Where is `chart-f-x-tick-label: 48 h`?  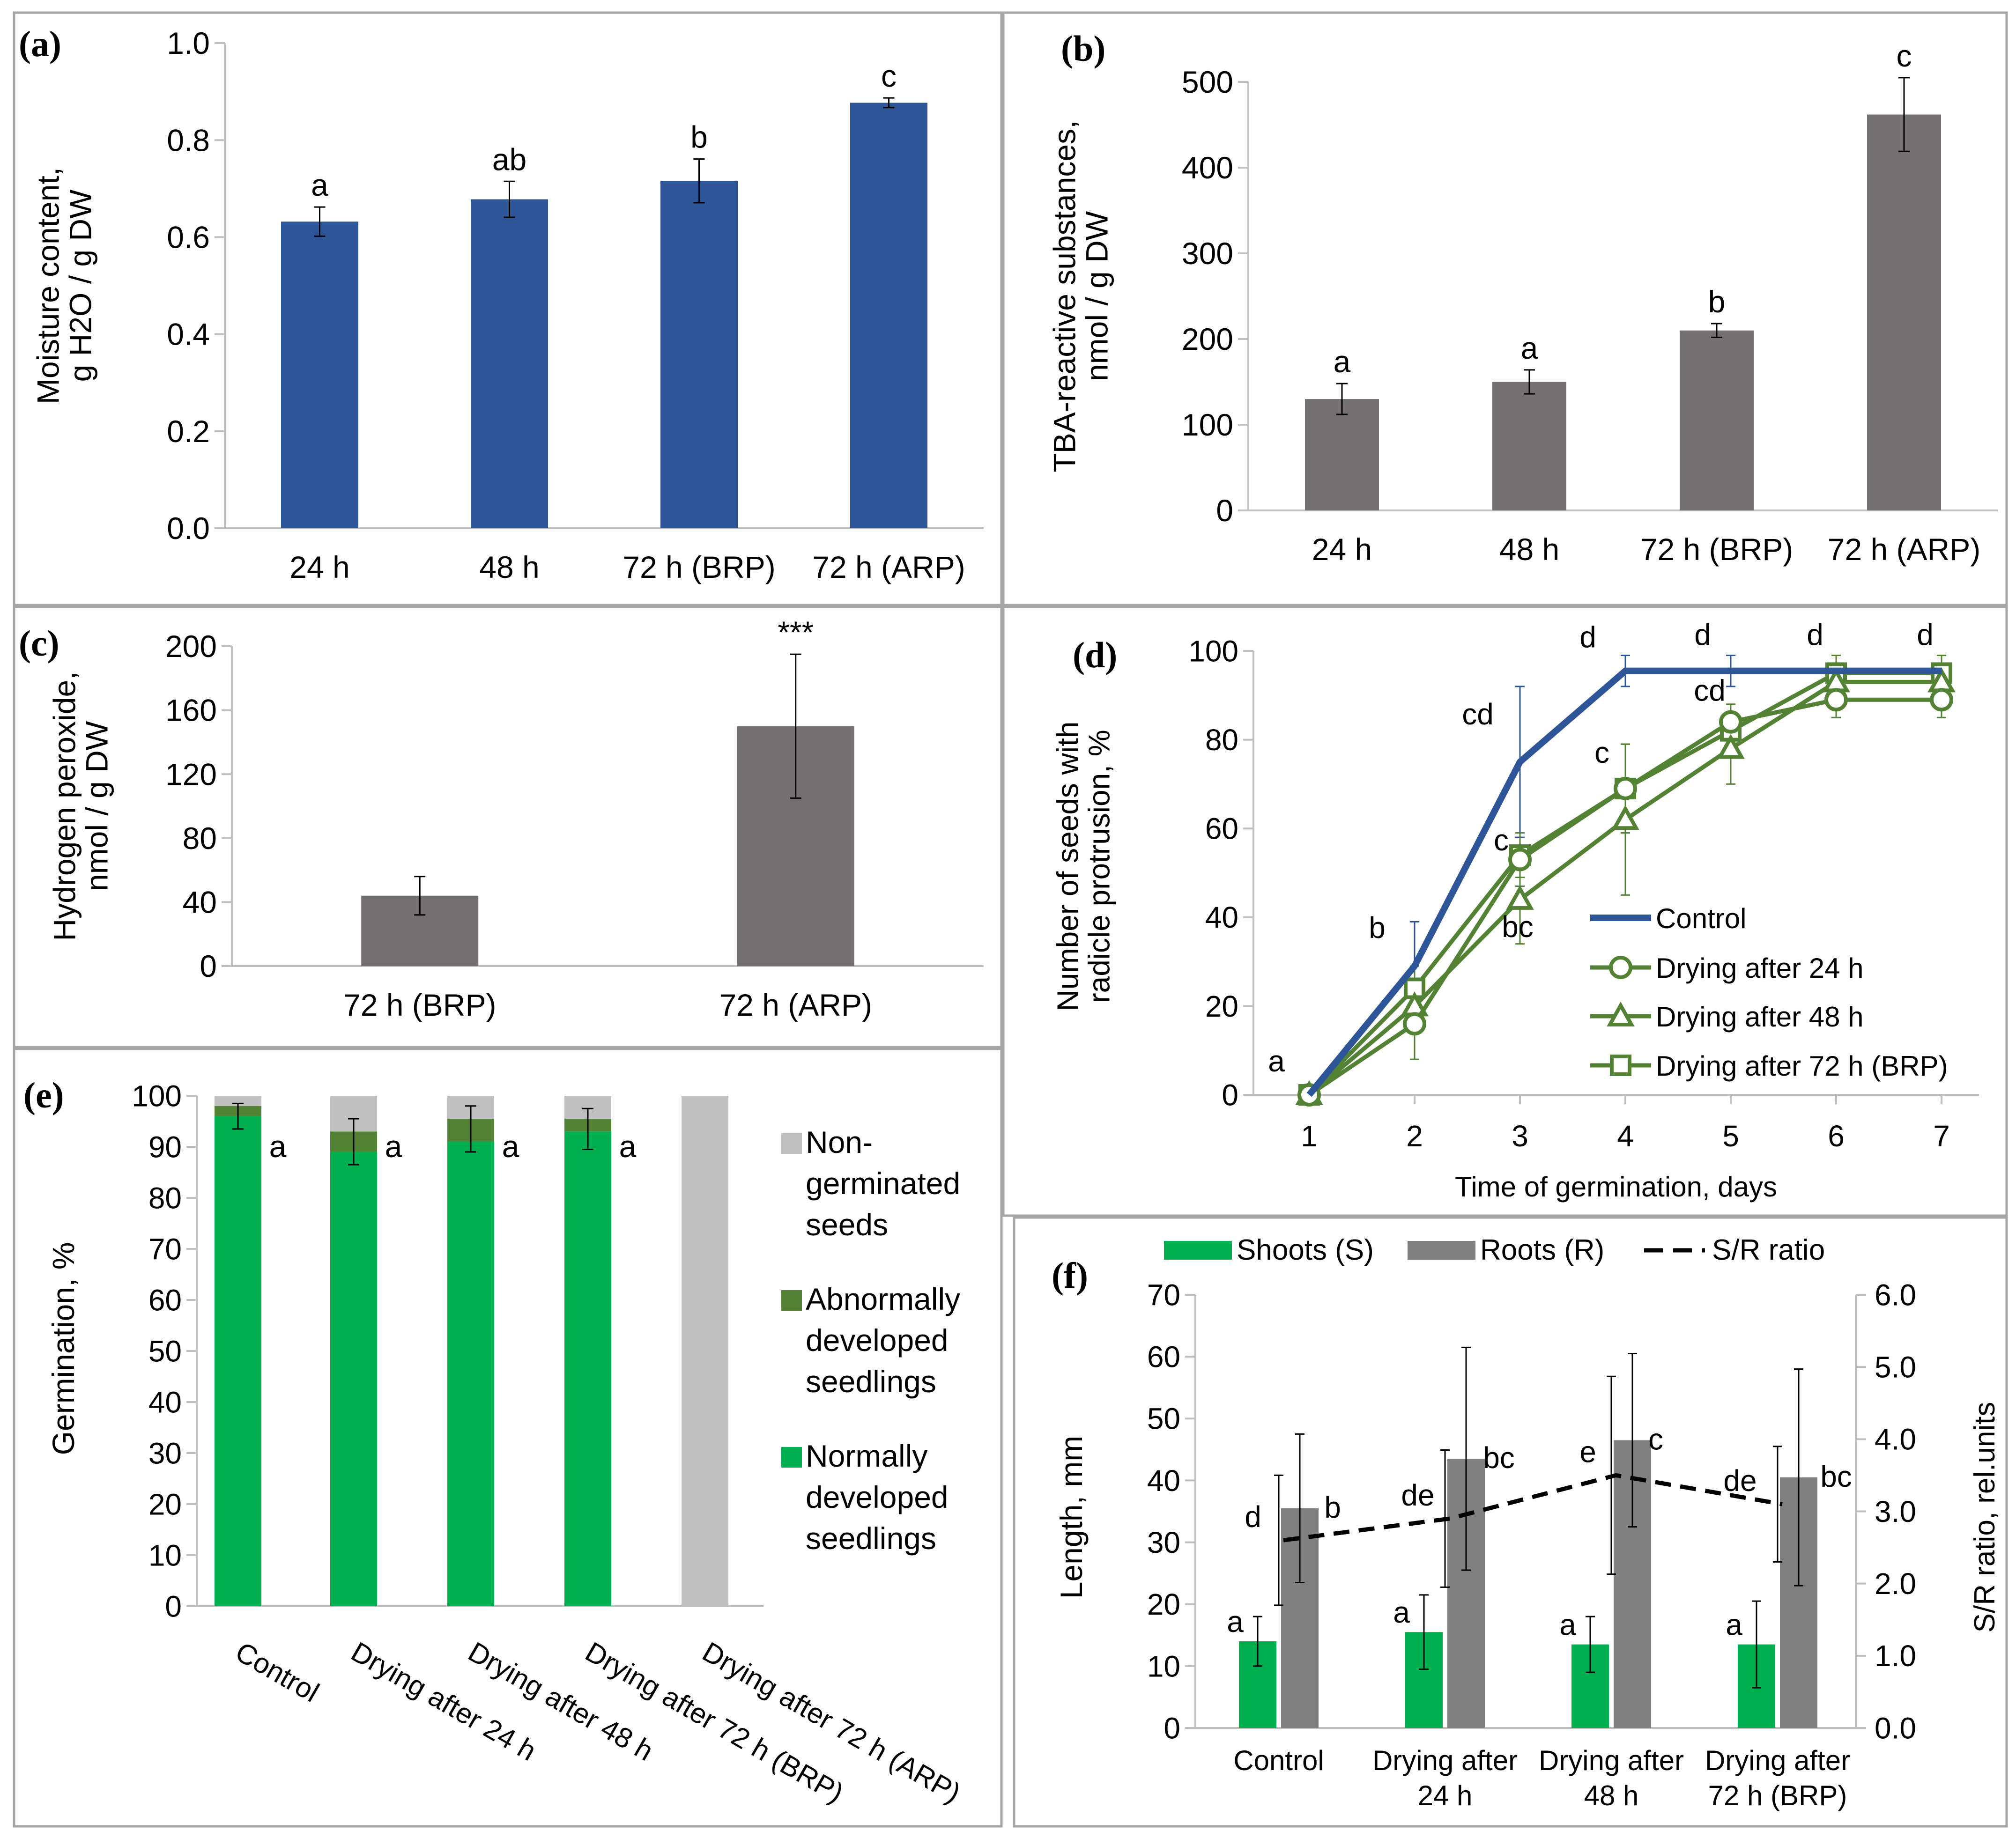
chart-f-x-tick-label: 48 h is located at coordinates (1611, 1795).